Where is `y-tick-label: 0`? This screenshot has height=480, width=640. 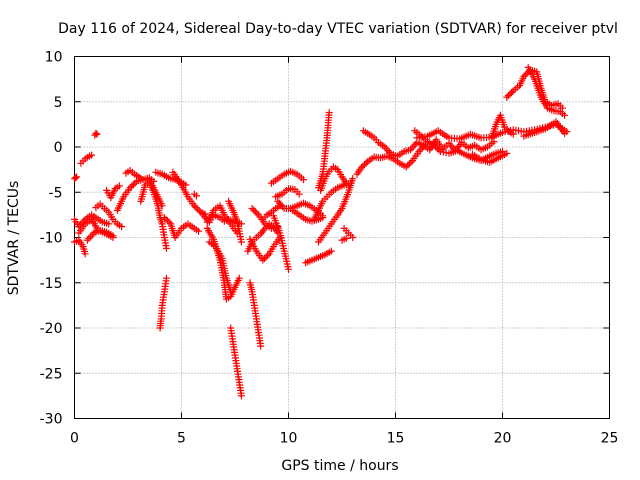
y-tick-label: 0 is located at coordinates (58, 148).